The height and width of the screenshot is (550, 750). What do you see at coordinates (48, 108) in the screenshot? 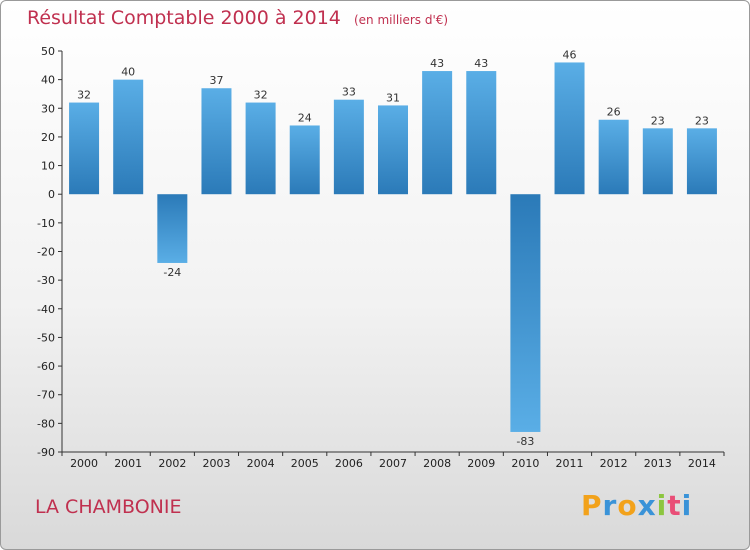
I see `y-tick-label: 30` at bounding box center [48, 108].